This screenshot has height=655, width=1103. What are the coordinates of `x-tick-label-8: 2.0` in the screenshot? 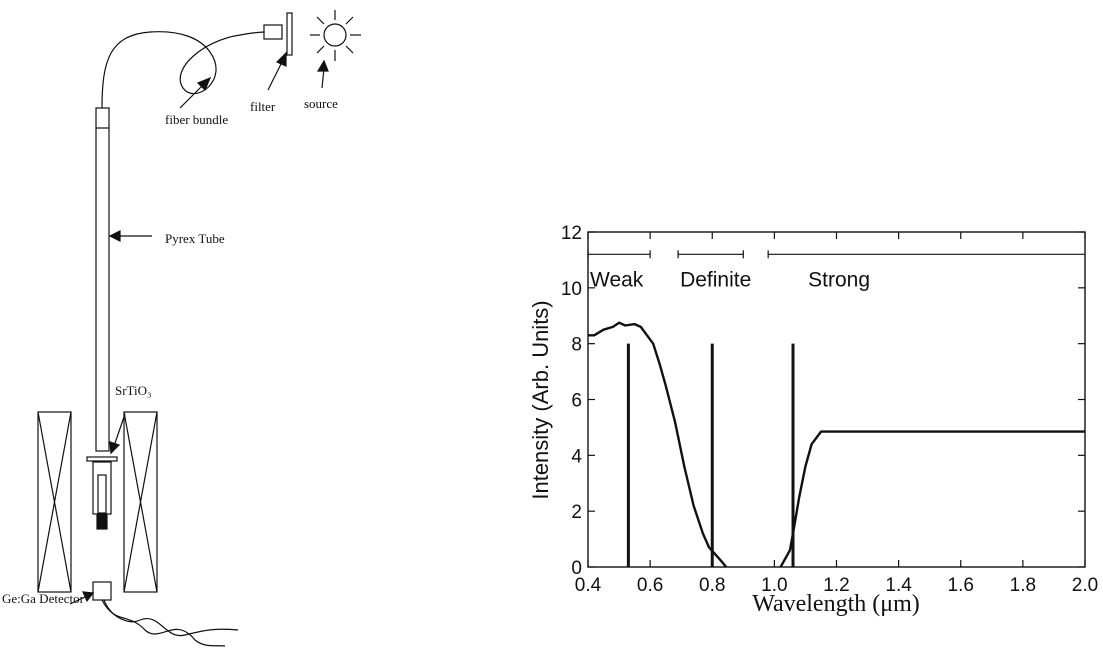 It's located at (1085, 585).